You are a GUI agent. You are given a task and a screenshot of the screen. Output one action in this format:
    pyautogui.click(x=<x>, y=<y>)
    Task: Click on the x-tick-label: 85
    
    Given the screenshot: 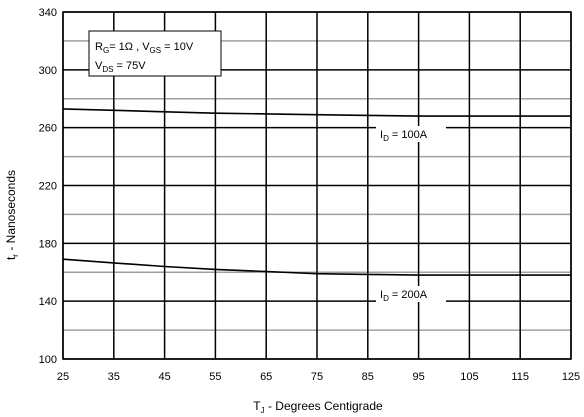 What is the action you would take?
    pyautogui.click(x=368, y=377)
    